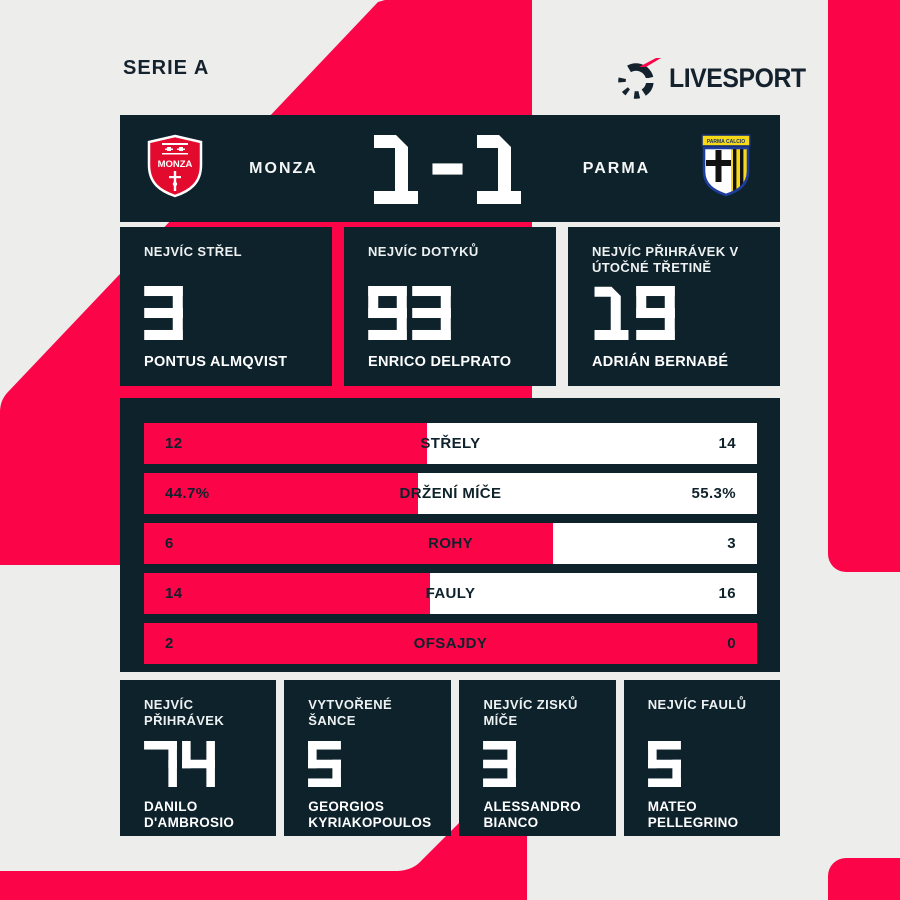 The image size is (900, 900). Describe the element at coordinates (660, 362) in the screenshot. I see `stat-player: ADRIÁN BERNABÉ` at that location.